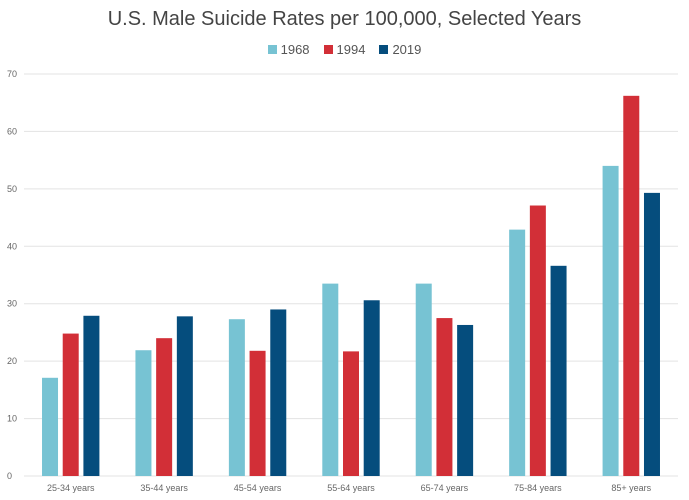 The image size is (689, 500). Describe the element at coordinates (143, 413) in the screenshot. I see `bar-1968-35-44-years` at that location.